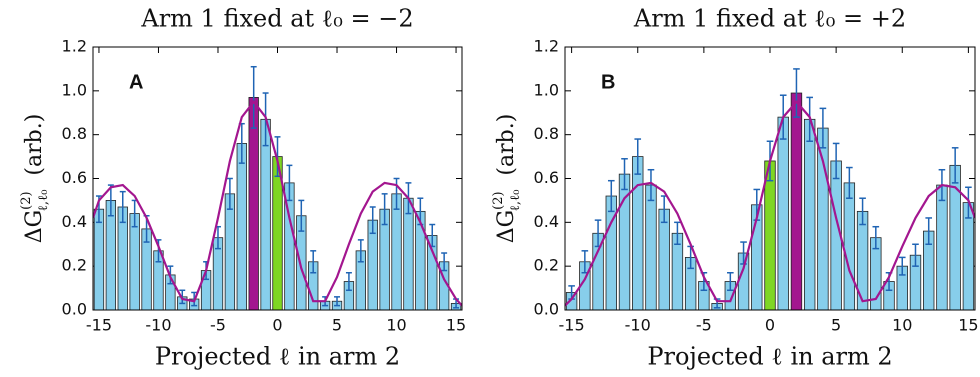  Describe the element at coordinates (769, 19) in the screenshot. I see `chart-title: Arm 1 fixed at ℓ₀ = +2` at that location.